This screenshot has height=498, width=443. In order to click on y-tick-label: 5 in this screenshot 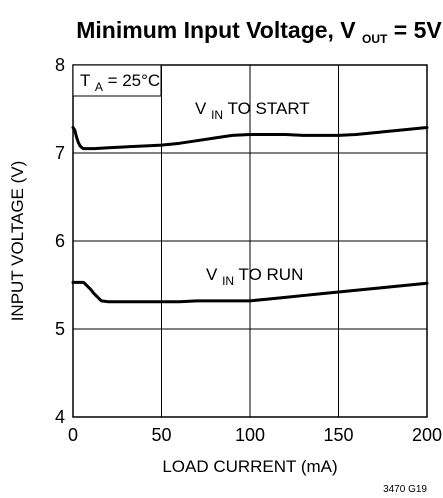, I will do `click(60, 329)`.